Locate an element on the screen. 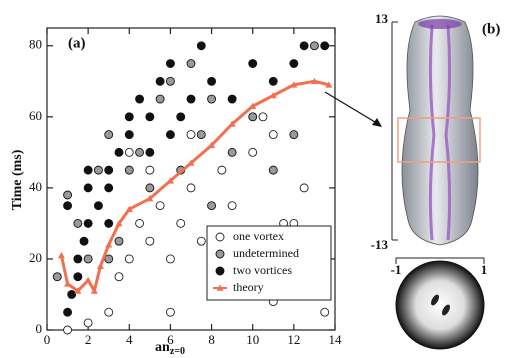 The width and height of the screenshot is (507, 358). y-axis-label: Time (ms) is located at coordinates (17, 179).